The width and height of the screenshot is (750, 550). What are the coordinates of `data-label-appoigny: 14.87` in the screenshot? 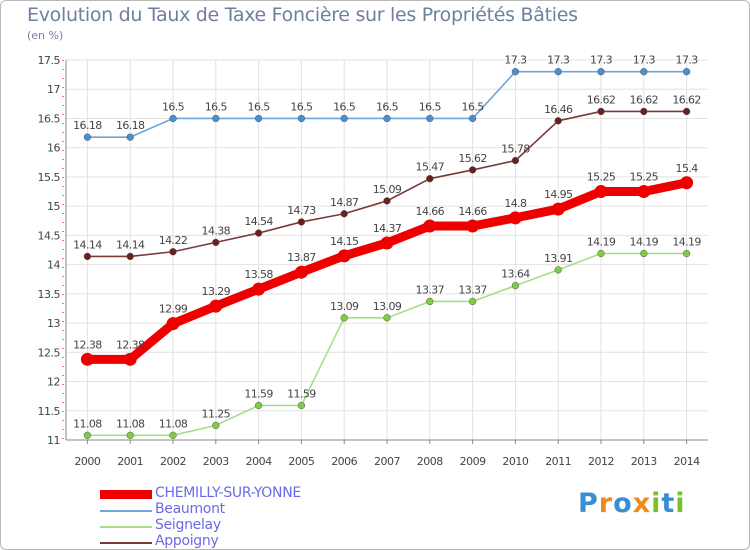 It's located at (344, 202).